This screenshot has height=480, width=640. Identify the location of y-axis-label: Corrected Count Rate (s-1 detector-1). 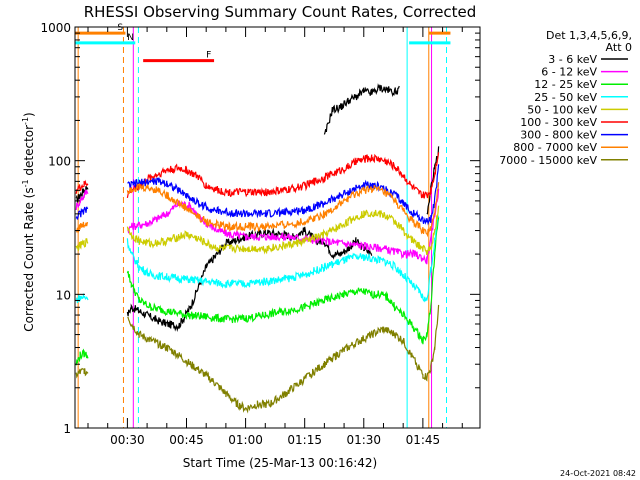
(28, 221).